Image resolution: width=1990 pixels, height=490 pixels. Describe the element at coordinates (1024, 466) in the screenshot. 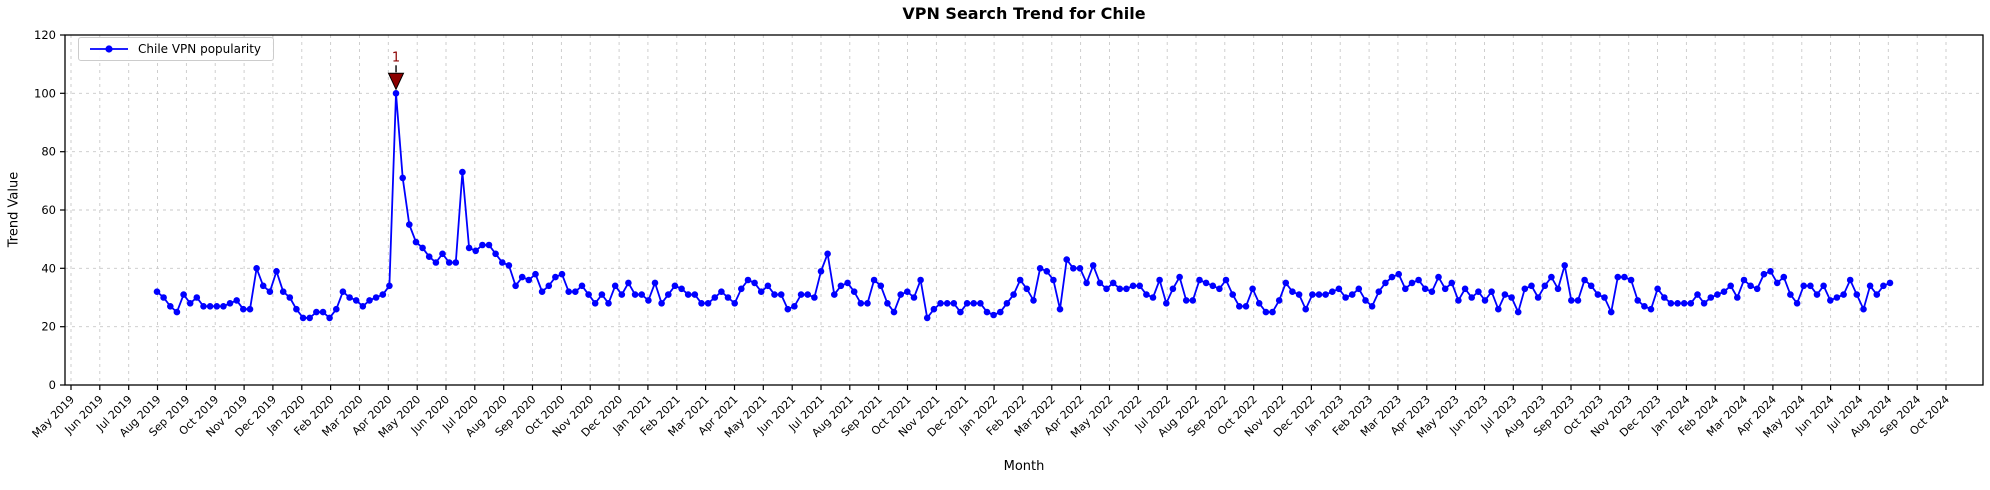

I see `x-axis-label: Month` at that location.